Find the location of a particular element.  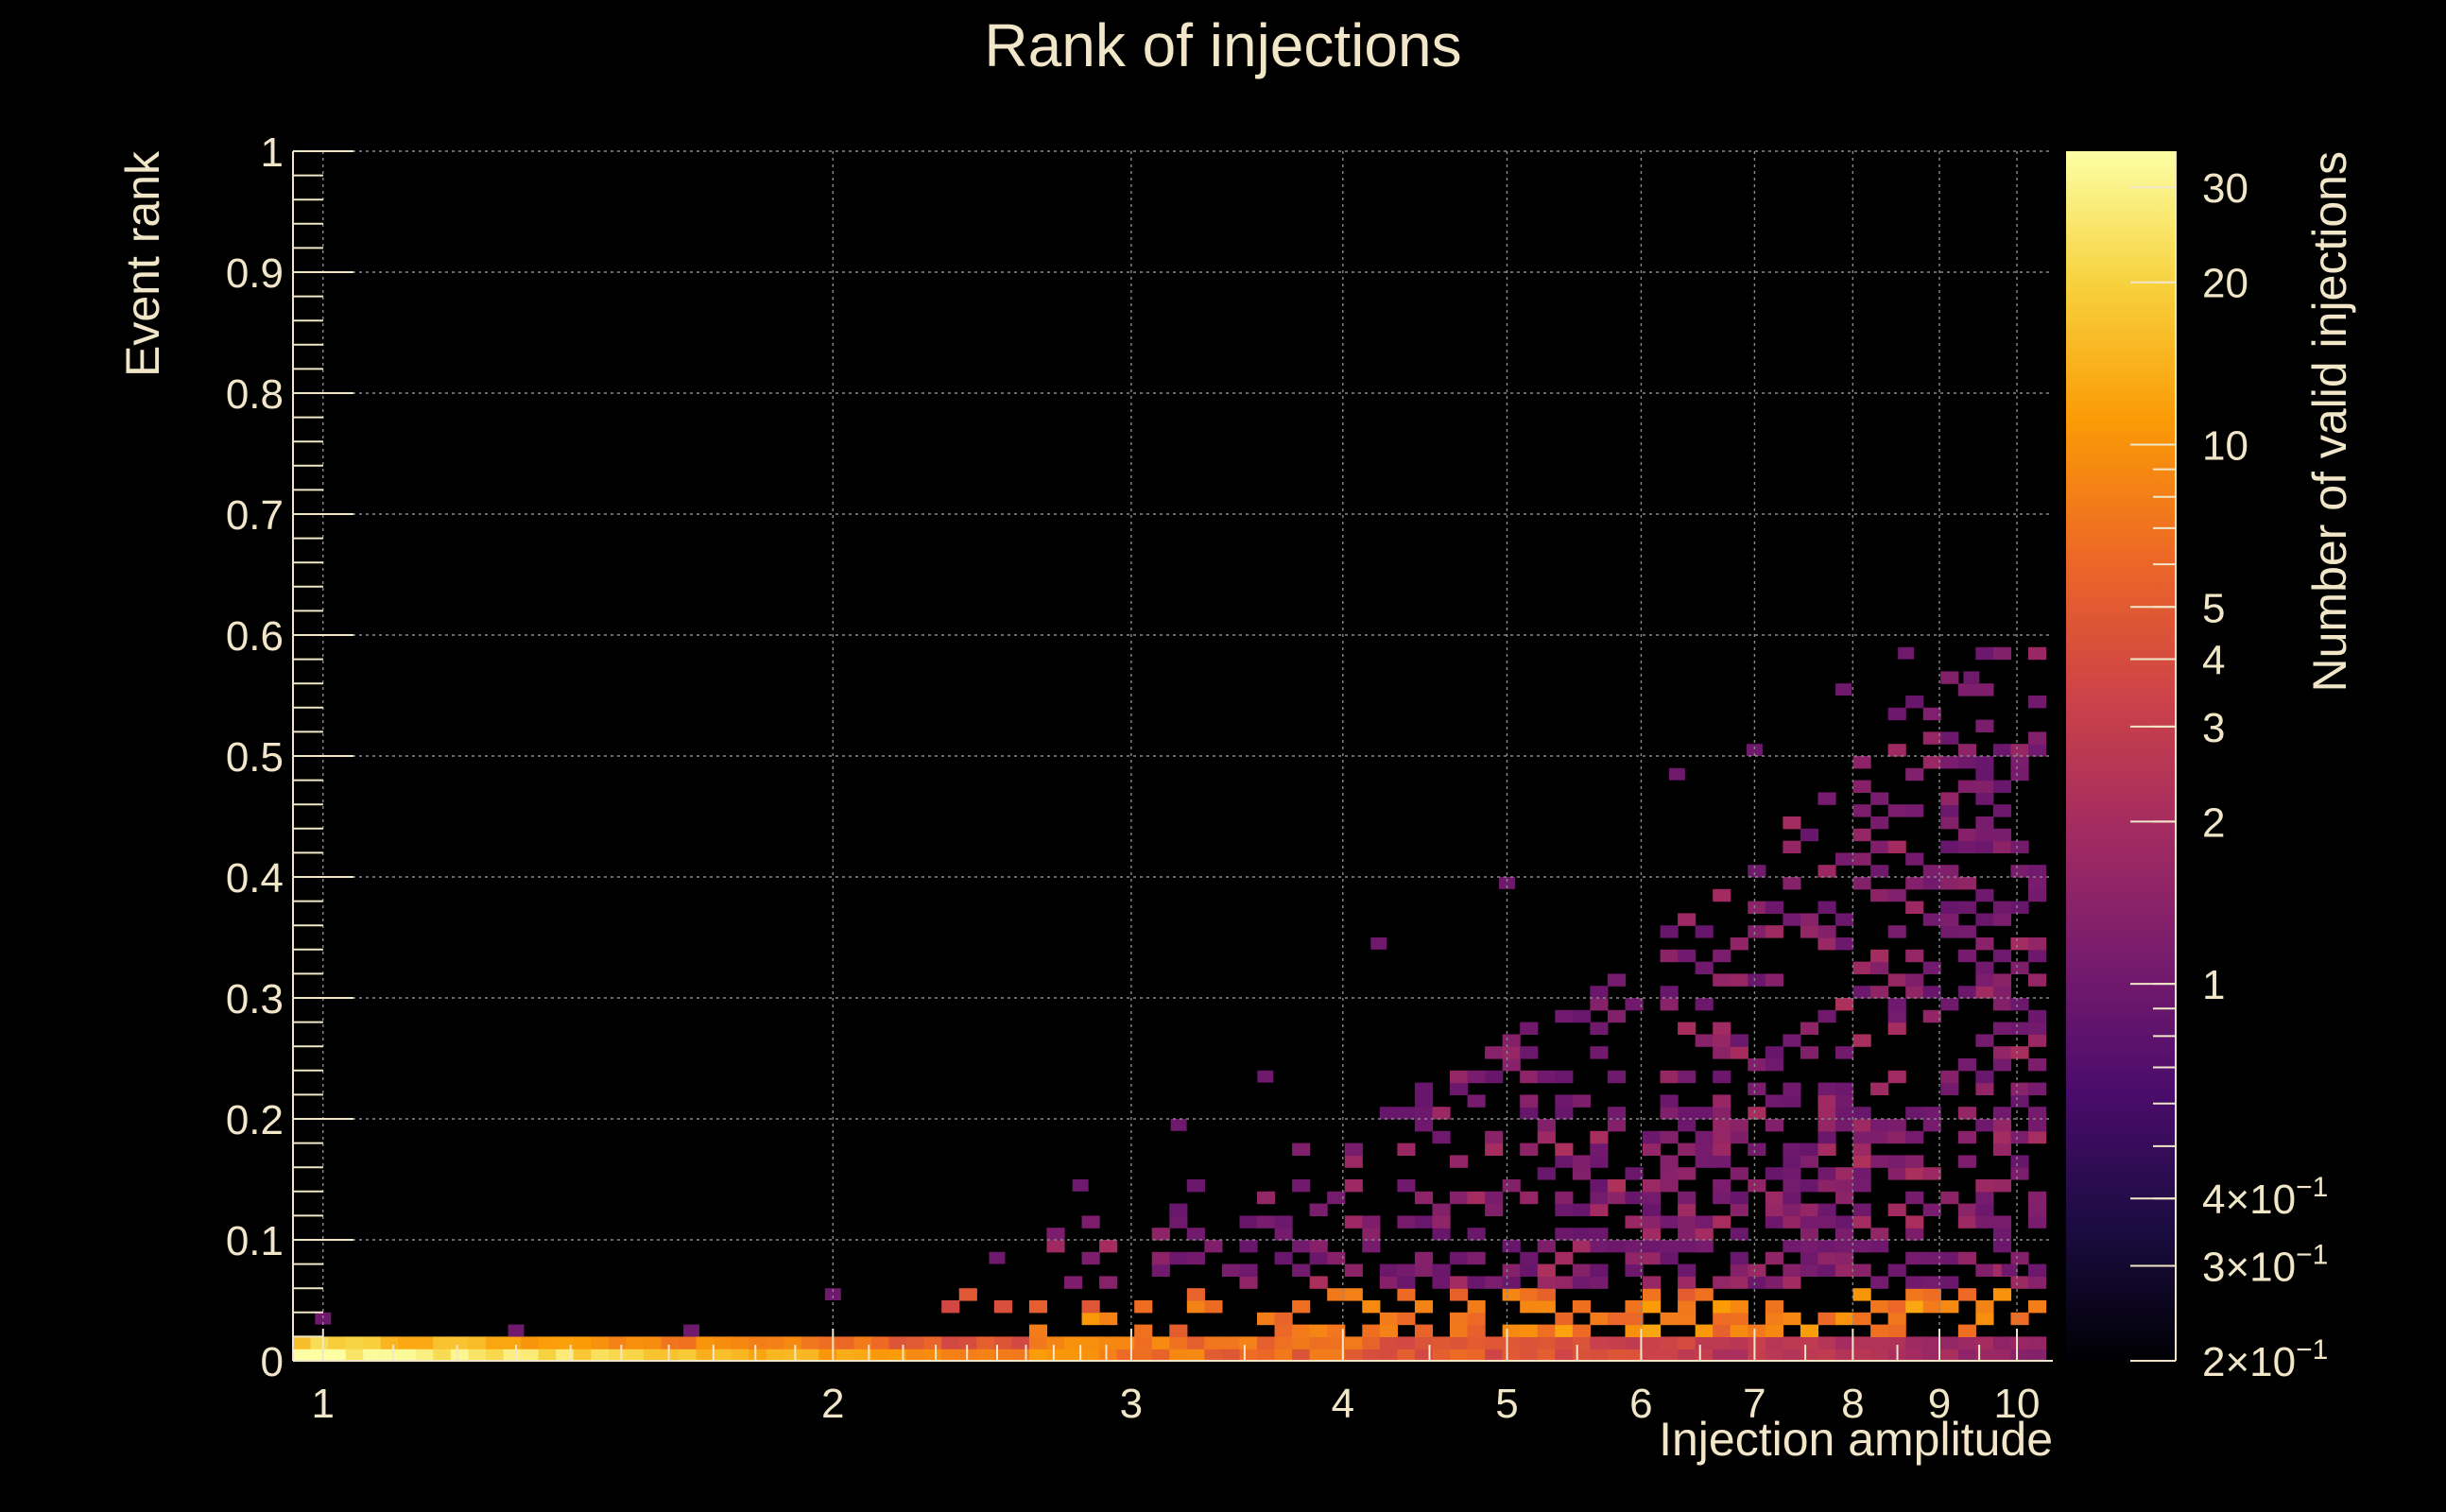

x-axis-label: Injection amplitude is located at coordinates (1856, 1439).